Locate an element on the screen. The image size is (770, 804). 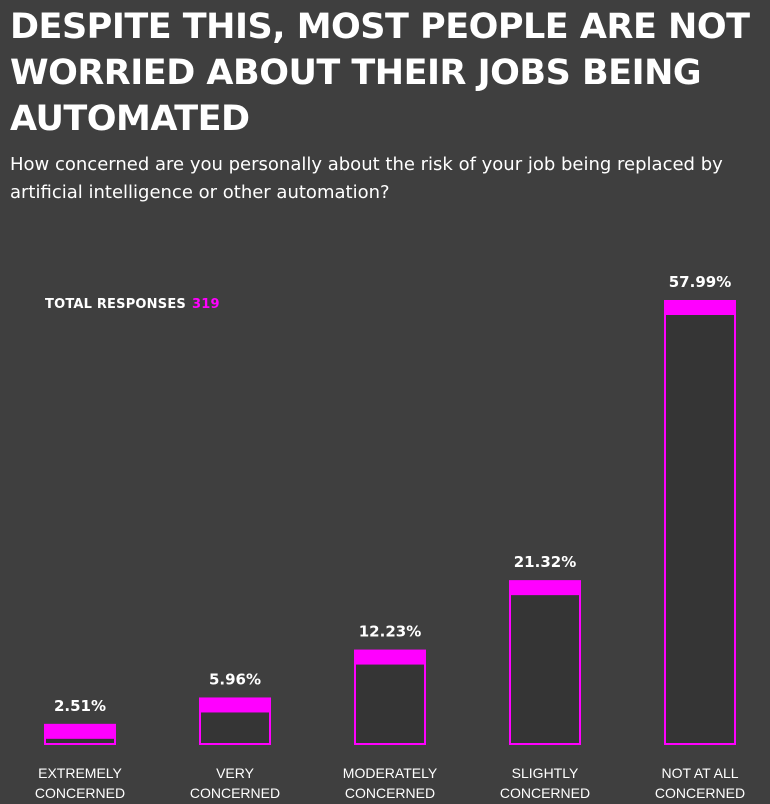
total-responses: TOTAL RESPONSES 319 is located at coordinates (132, 304).